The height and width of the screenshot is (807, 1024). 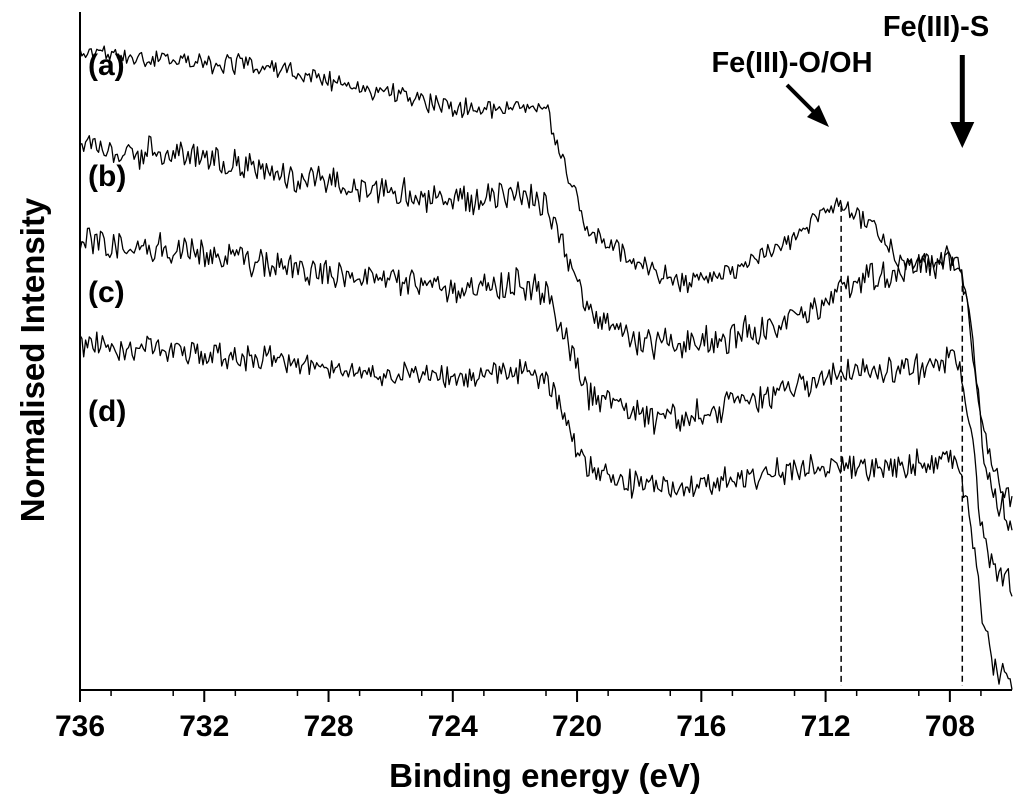 I want to click on arrow-fe-o-oh-shaft, so click(x=802, y=100).